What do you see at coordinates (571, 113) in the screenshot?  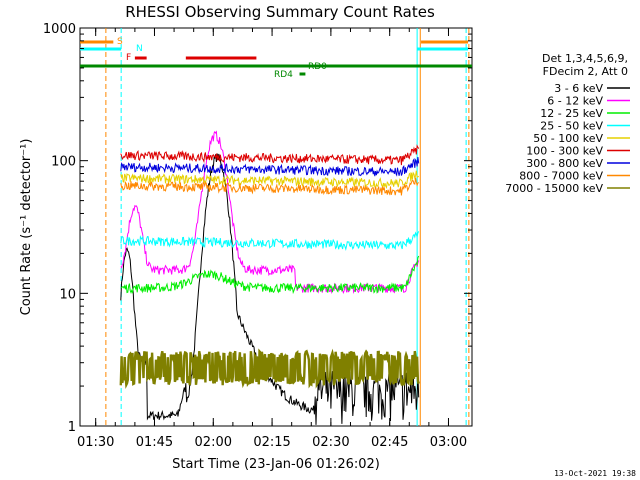 I see `legend-label: 12 - 25 keV` at bounding box center [571, 113].